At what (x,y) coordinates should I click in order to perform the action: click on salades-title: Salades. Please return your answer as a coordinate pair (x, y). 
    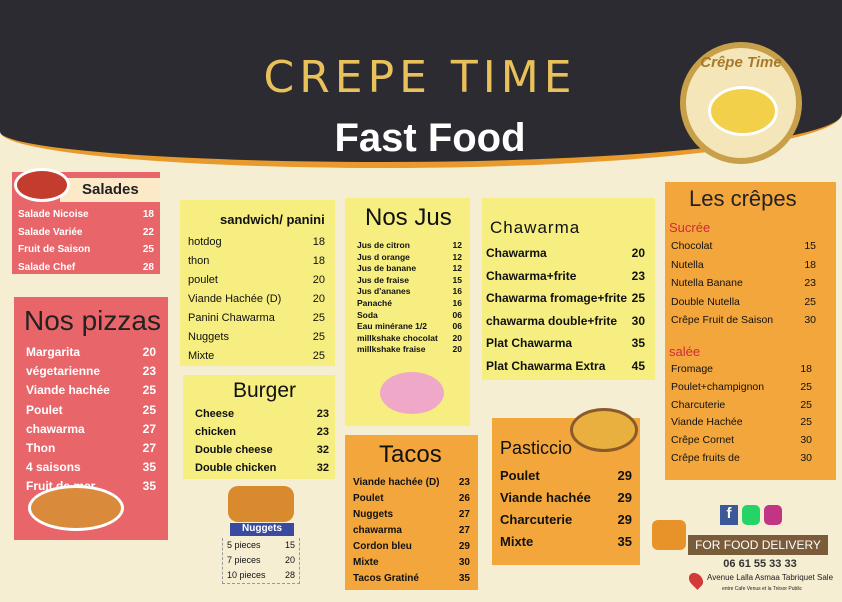
    Looking at the image, I should click on (110, 190).